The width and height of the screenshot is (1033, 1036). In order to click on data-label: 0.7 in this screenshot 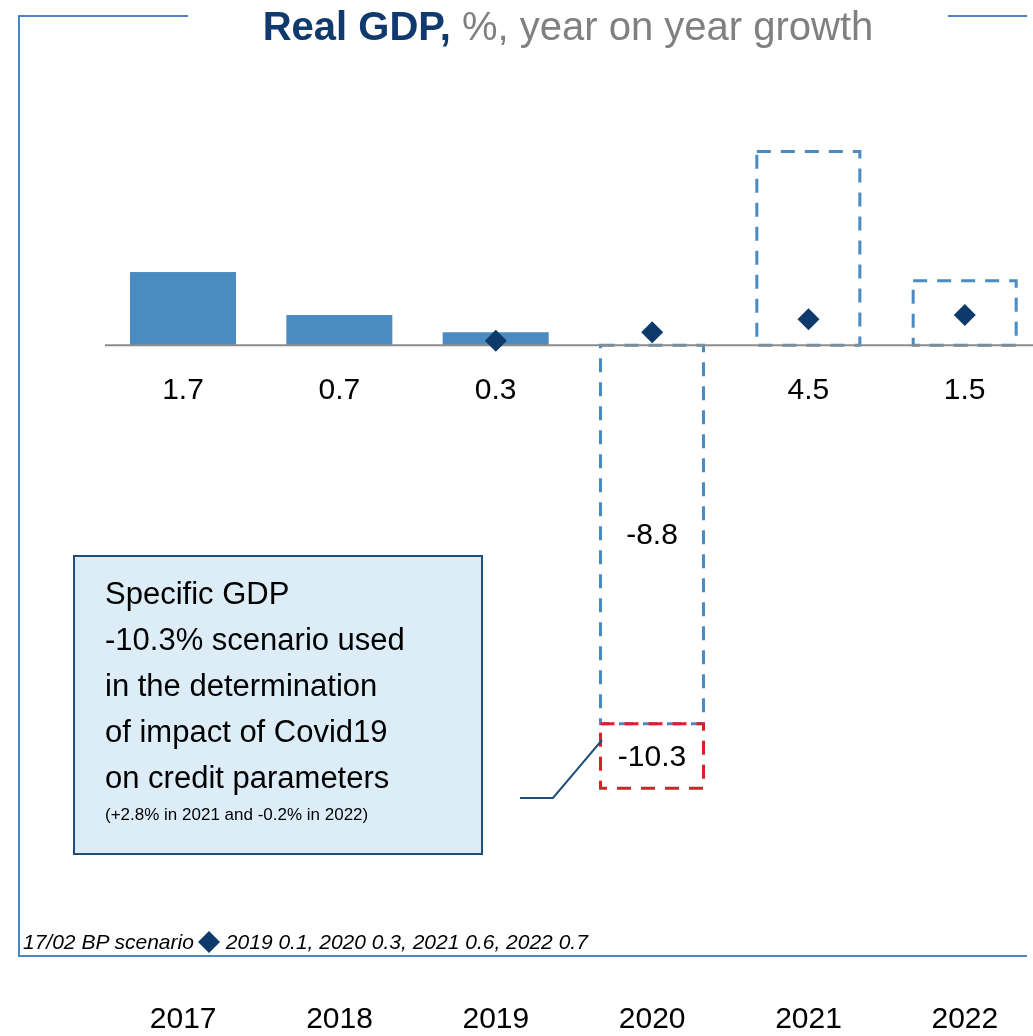, I will do `click(339, 389)`.